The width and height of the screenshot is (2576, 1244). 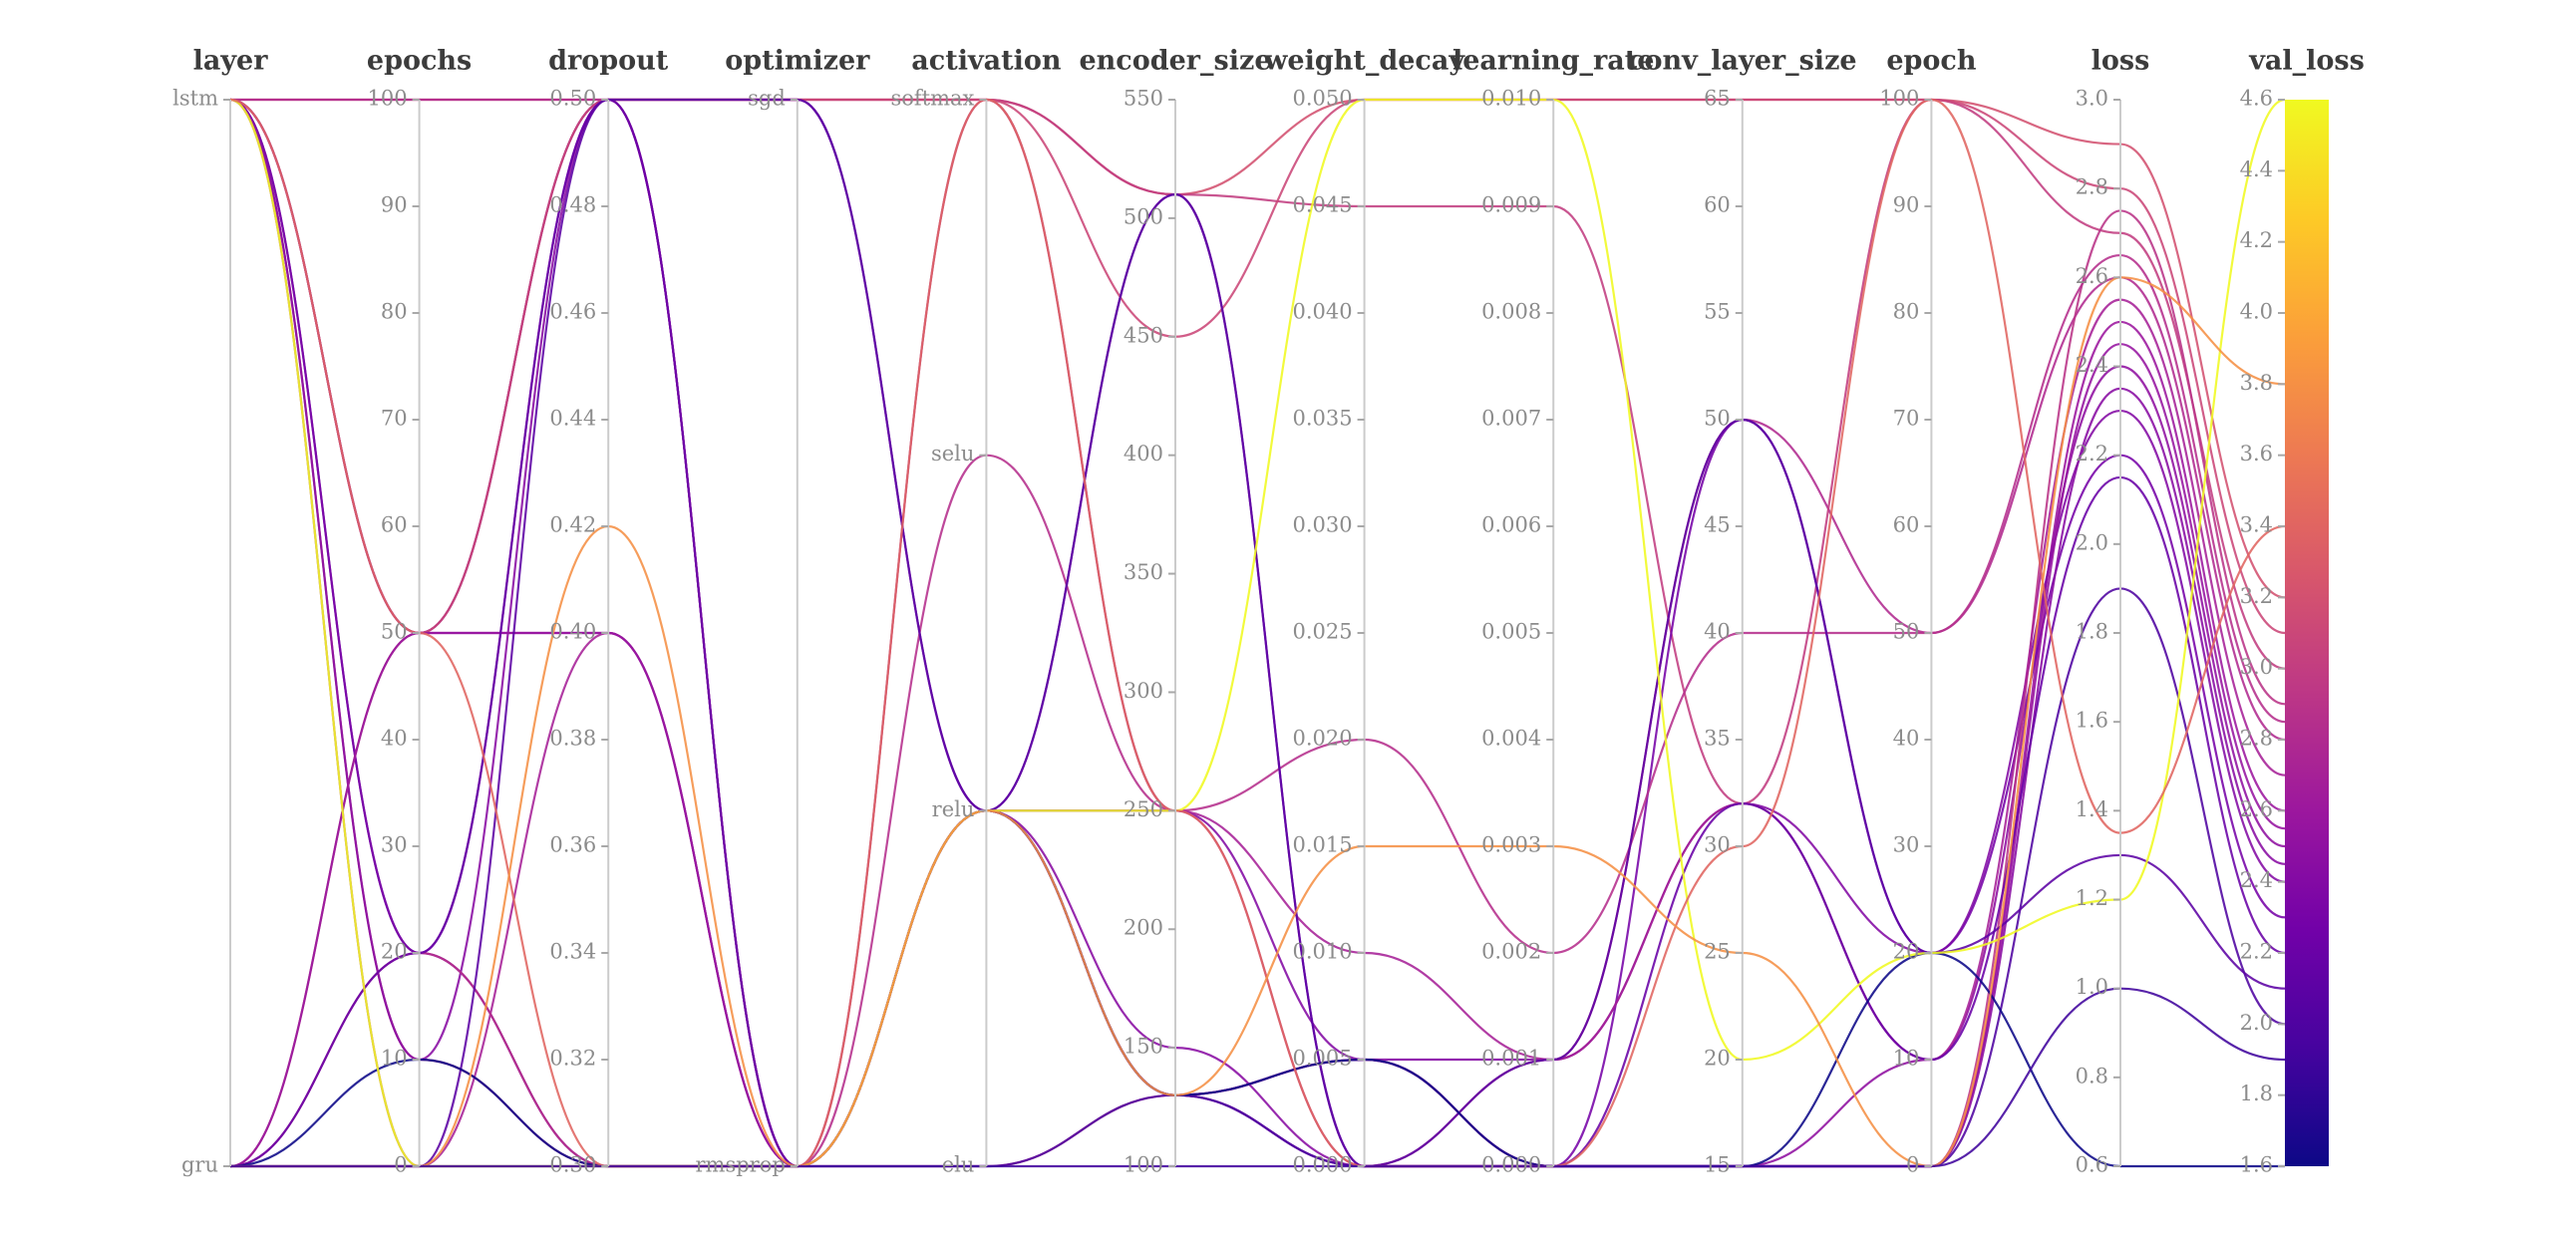 What do you see at coordinates (2092, 632) in the screenshot?
I see `tick-label: 1.8` at bounding box center [2092, 632].